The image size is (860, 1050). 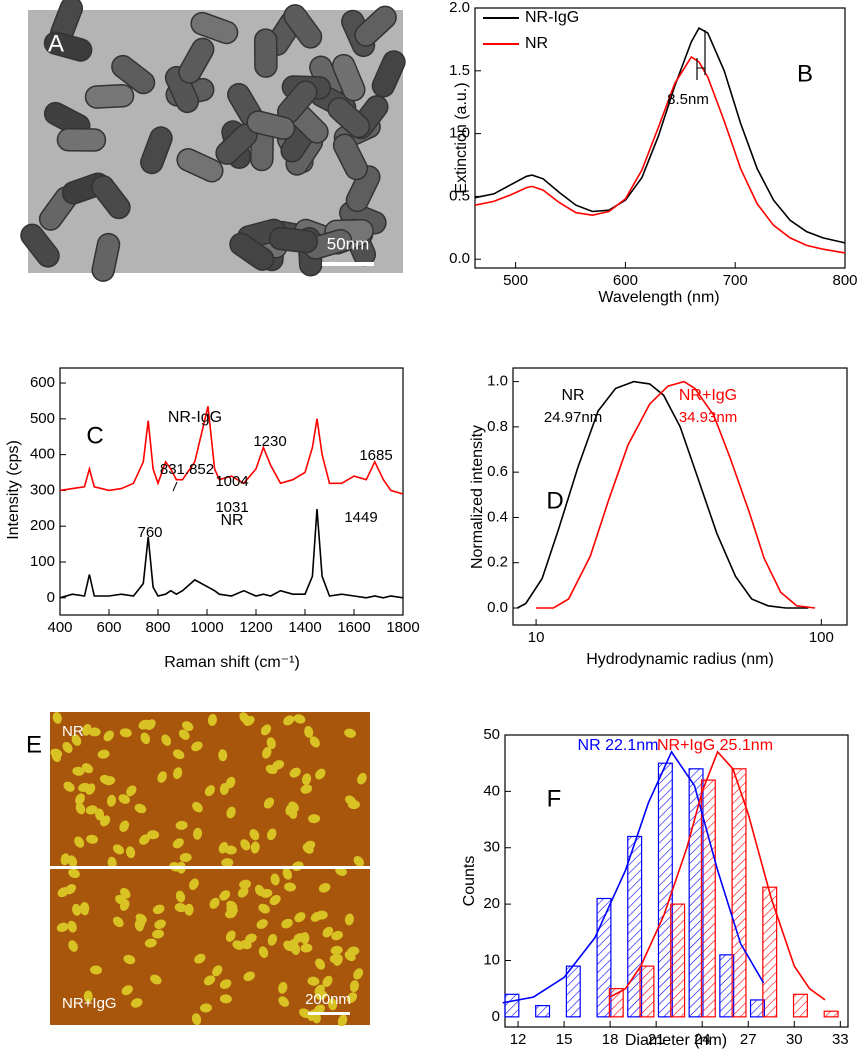 What do you see at coordinates (497, 426) in the screenshot?
I see `y-tick-label: 0.8` at bounding box center [497, 426].